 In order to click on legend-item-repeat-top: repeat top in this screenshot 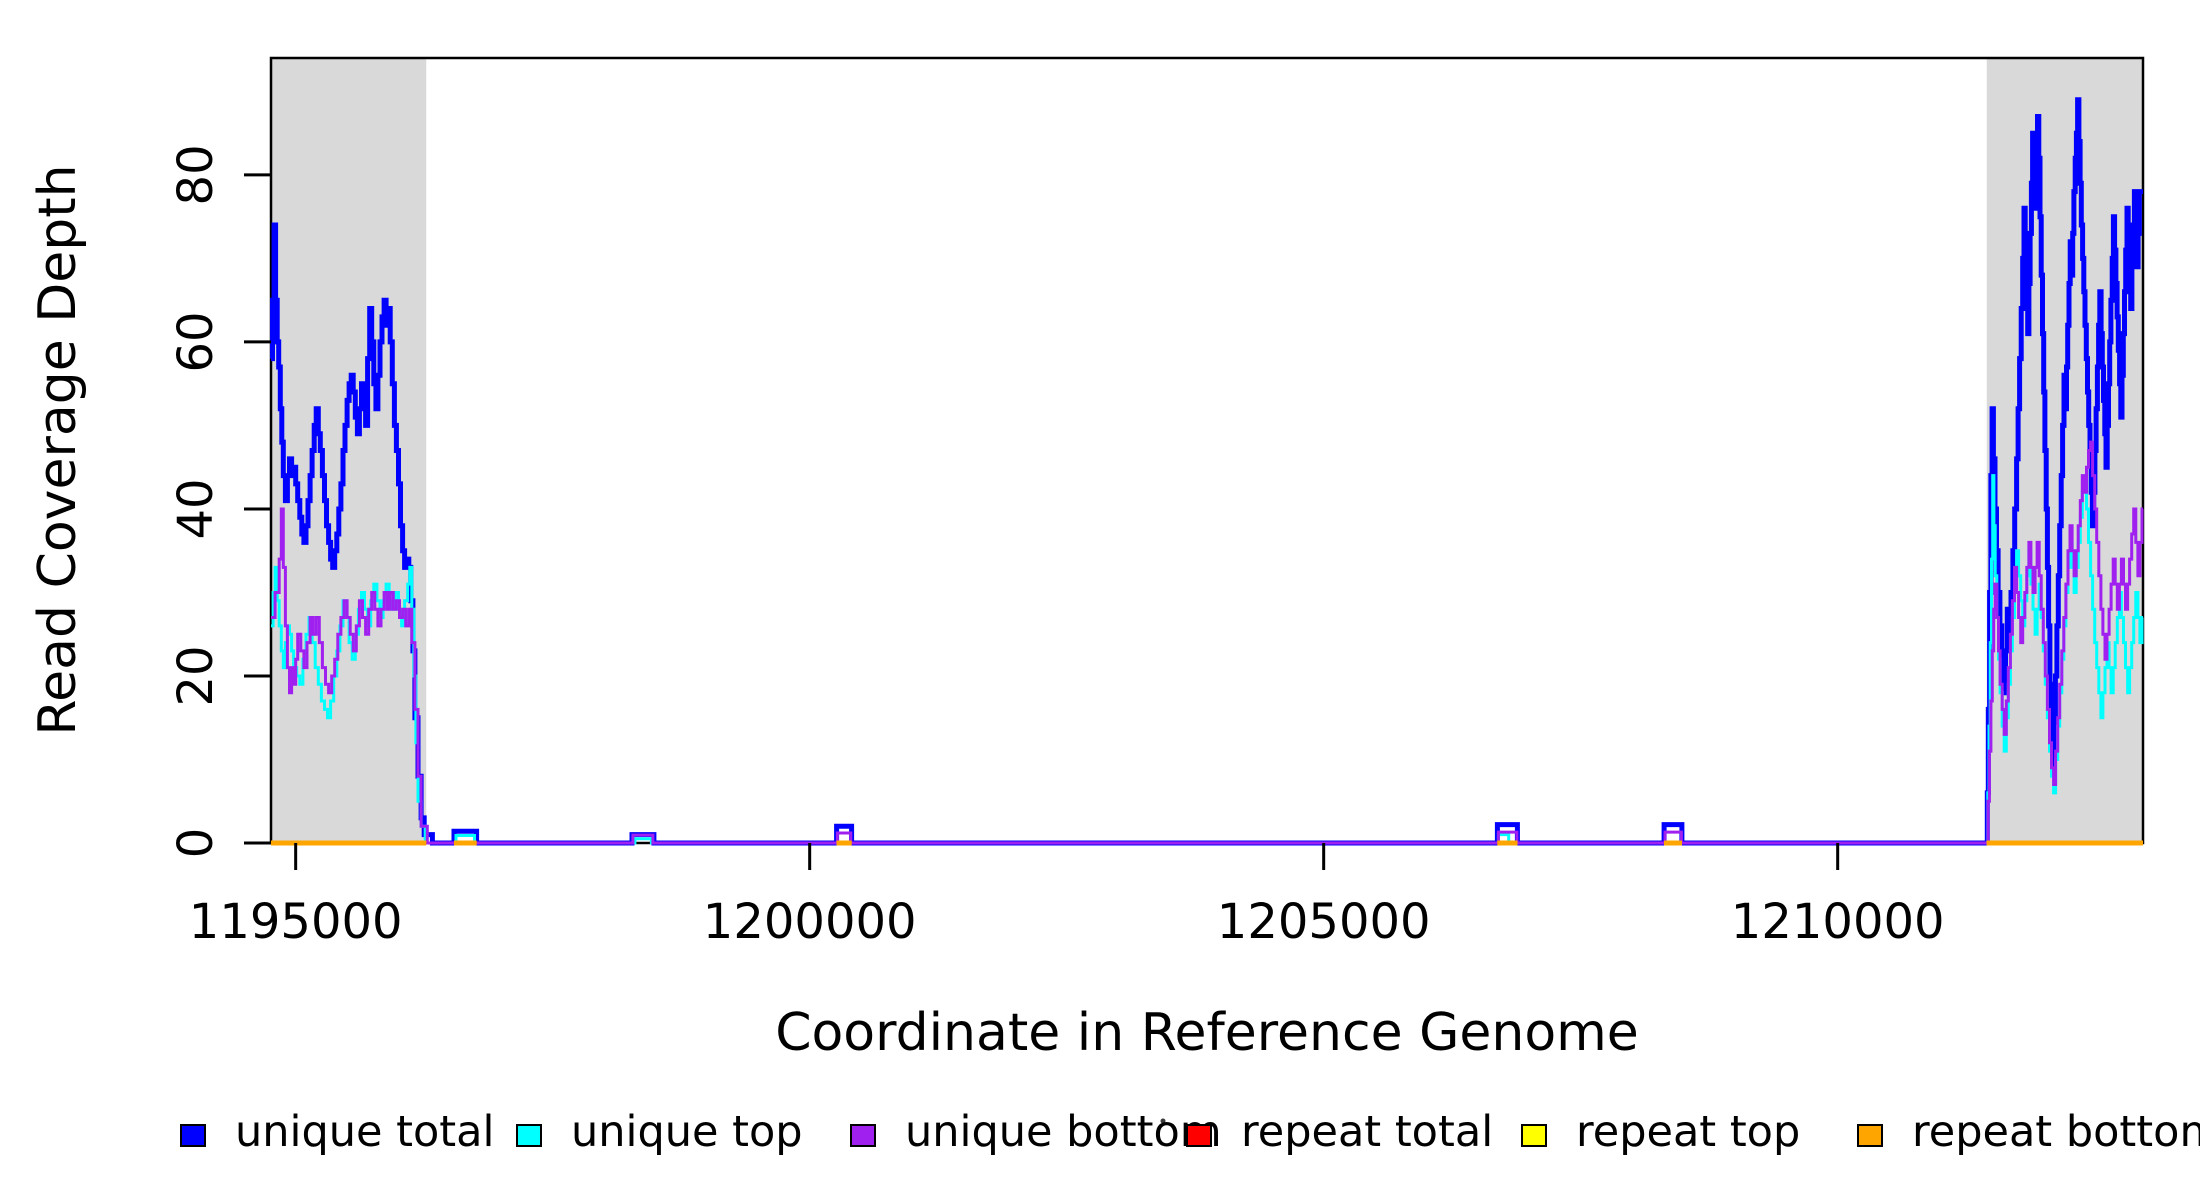, I will do `click(1660, 1132)`.